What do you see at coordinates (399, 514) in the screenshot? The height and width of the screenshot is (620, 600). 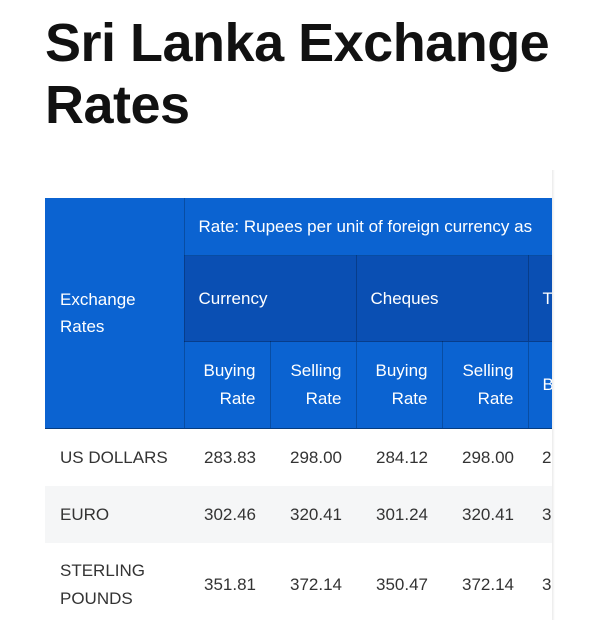 I see `cheques-buying-rate: 301.24` at bounding box center [399, 514].